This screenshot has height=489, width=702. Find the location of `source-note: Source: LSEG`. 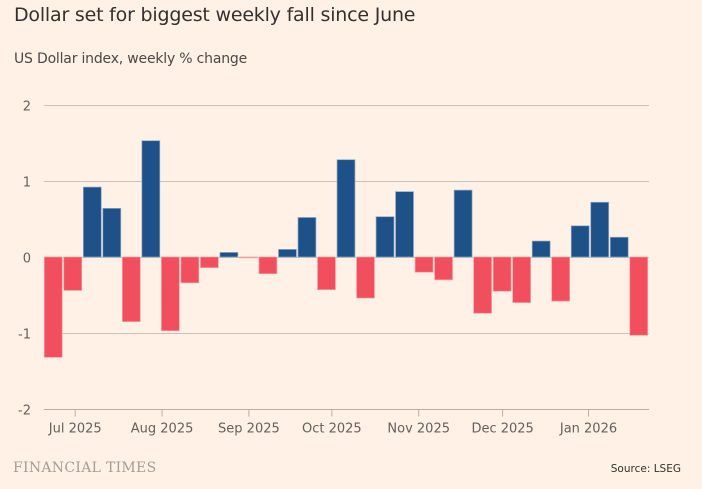

source-note: Source: LSEG is located at coordinates (645, 469).